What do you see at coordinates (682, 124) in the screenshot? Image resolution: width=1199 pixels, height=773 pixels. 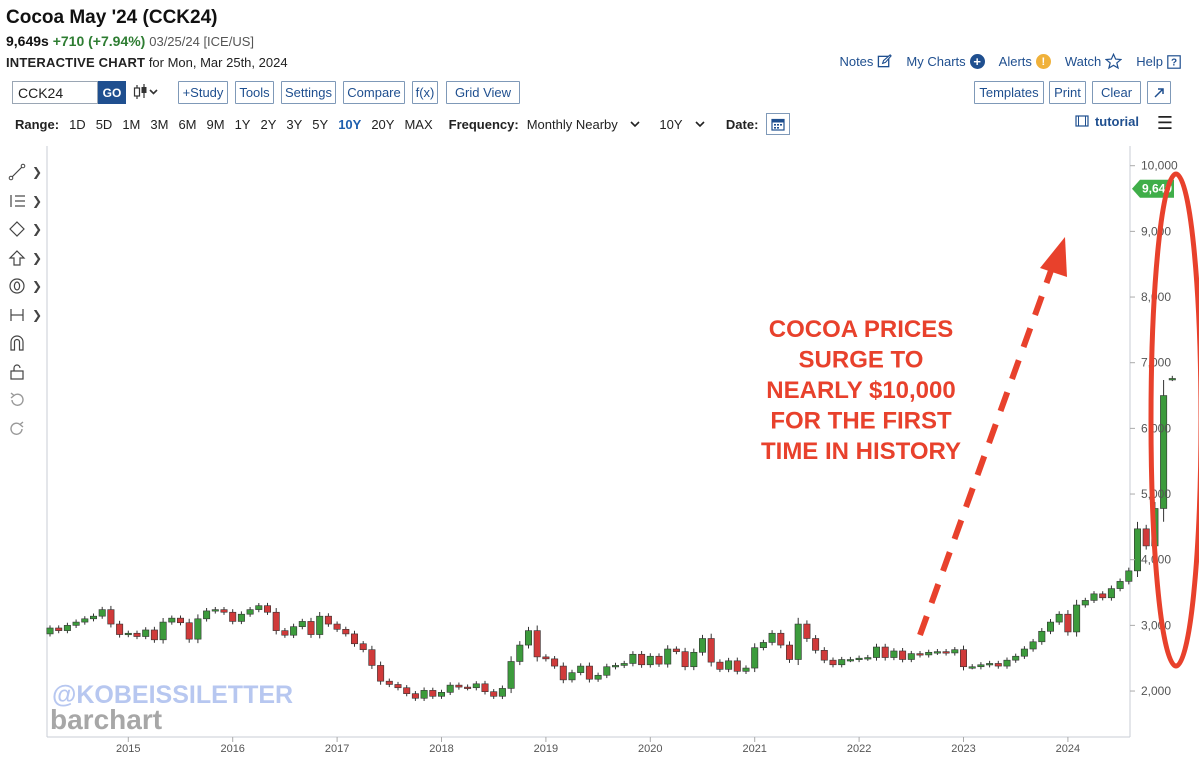 I see `period-dropdown: 10Y` at bounding box center [682, 124].